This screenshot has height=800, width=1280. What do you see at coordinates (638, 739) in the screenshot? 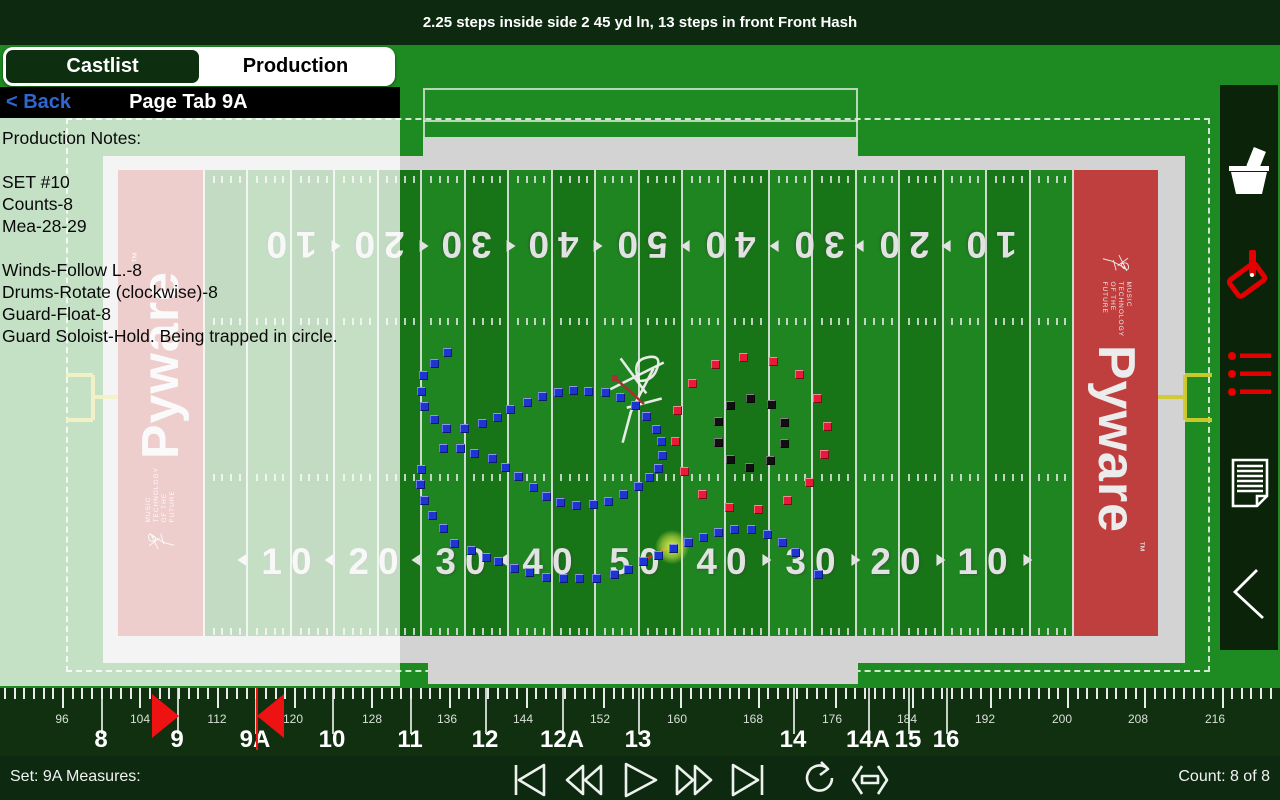
I see `ruler-set-label: 13` at bounding box center [638, 739].